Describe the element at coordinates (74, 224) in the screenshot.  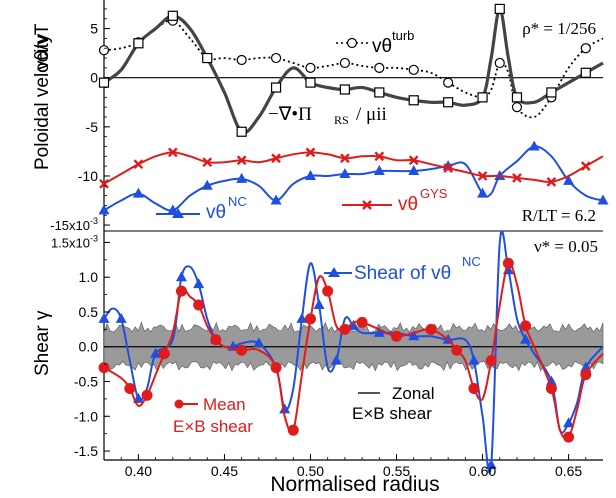
I see `y-tick-label-top: -15x10⁻³` at that location.